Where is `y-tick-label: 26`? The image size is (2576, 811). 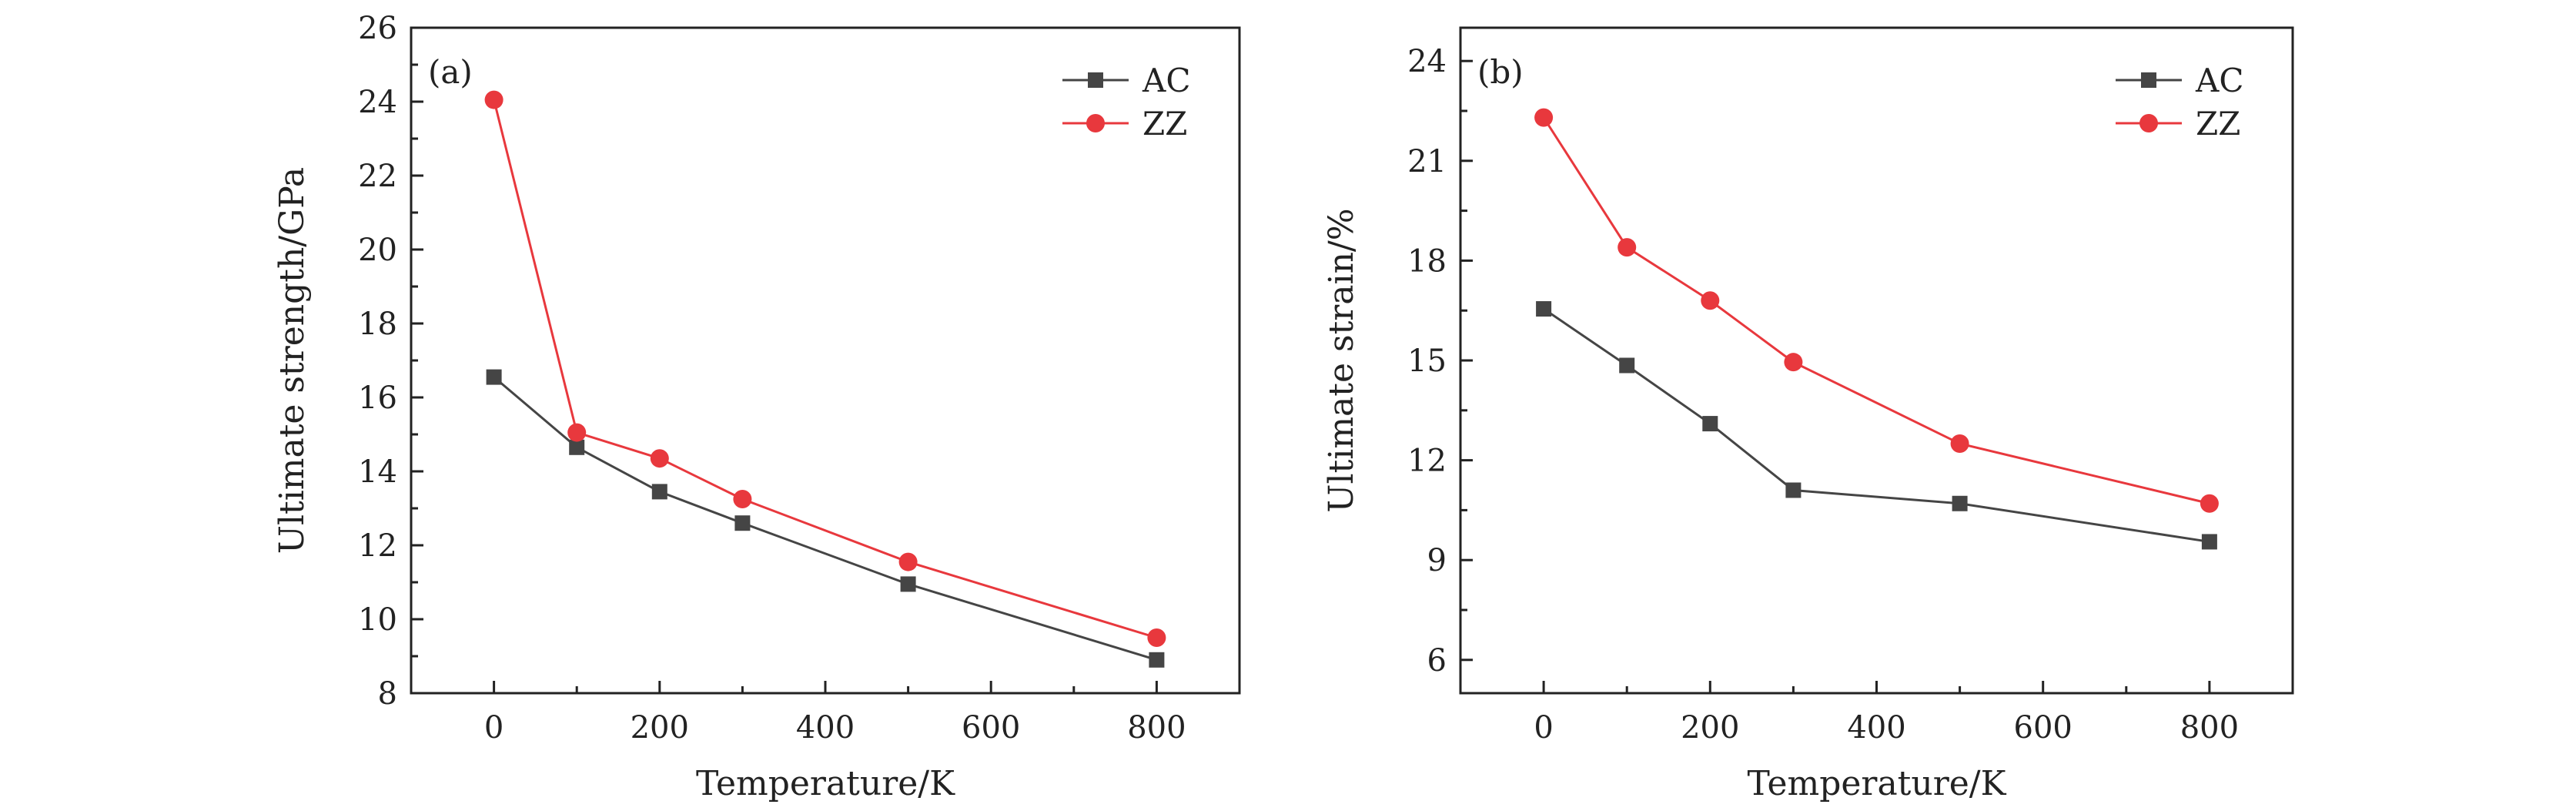 y-tick-label: 26 is located at coordinates (377, 29).